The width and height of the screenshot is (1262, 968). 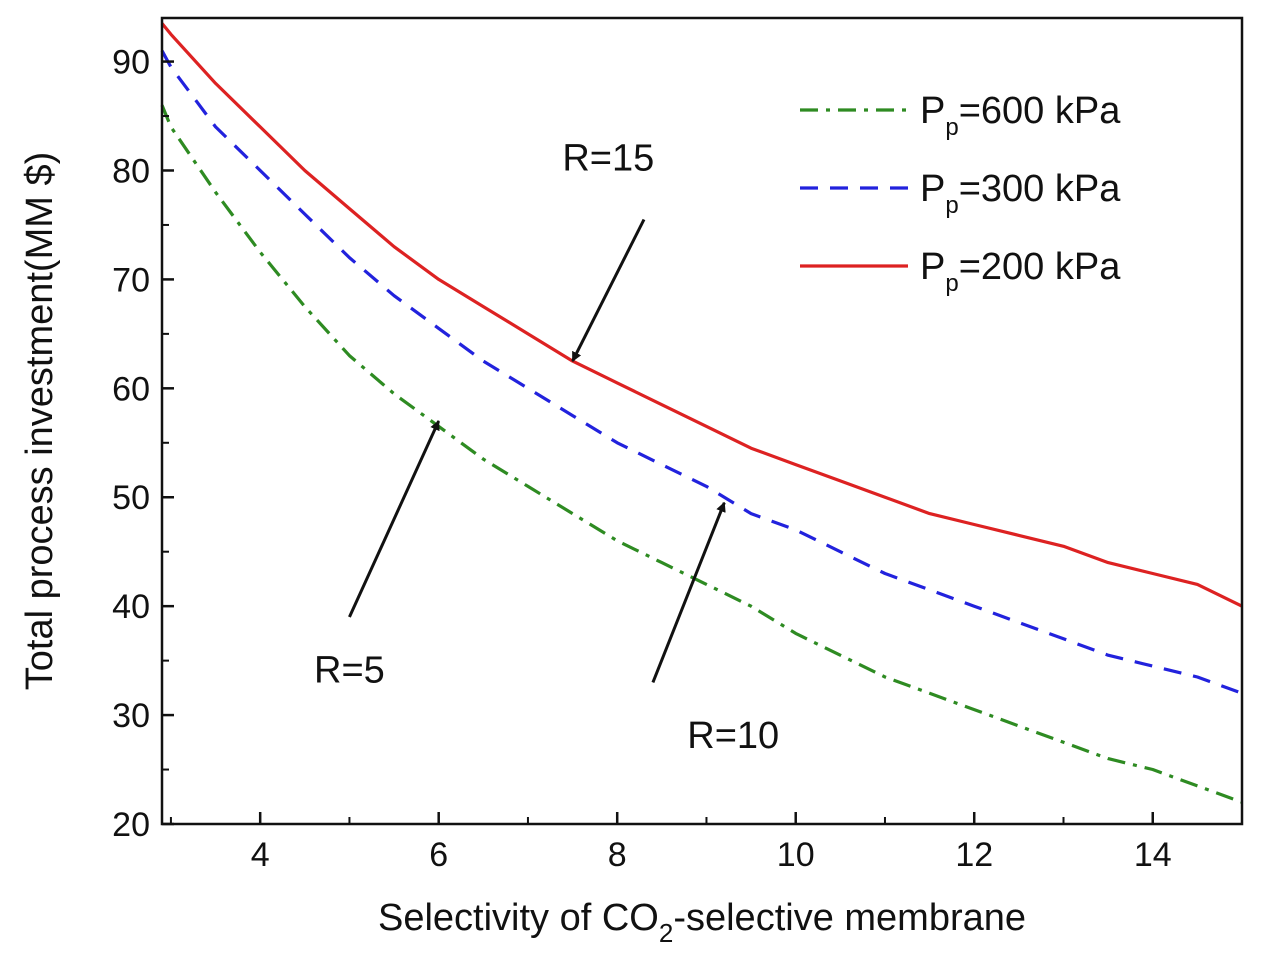 What do you see at coordinates (617, 855) in the screenshot?
I see `x-tick-label: 8` at bounding box center [617, 855].